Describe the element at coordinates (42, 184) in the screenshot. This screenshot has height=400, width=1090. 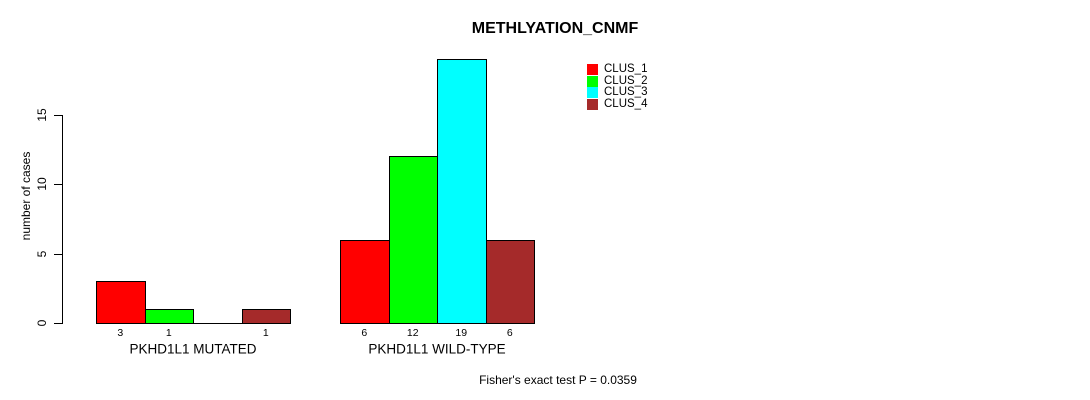
I see `y-tick-label: 10` at that location.